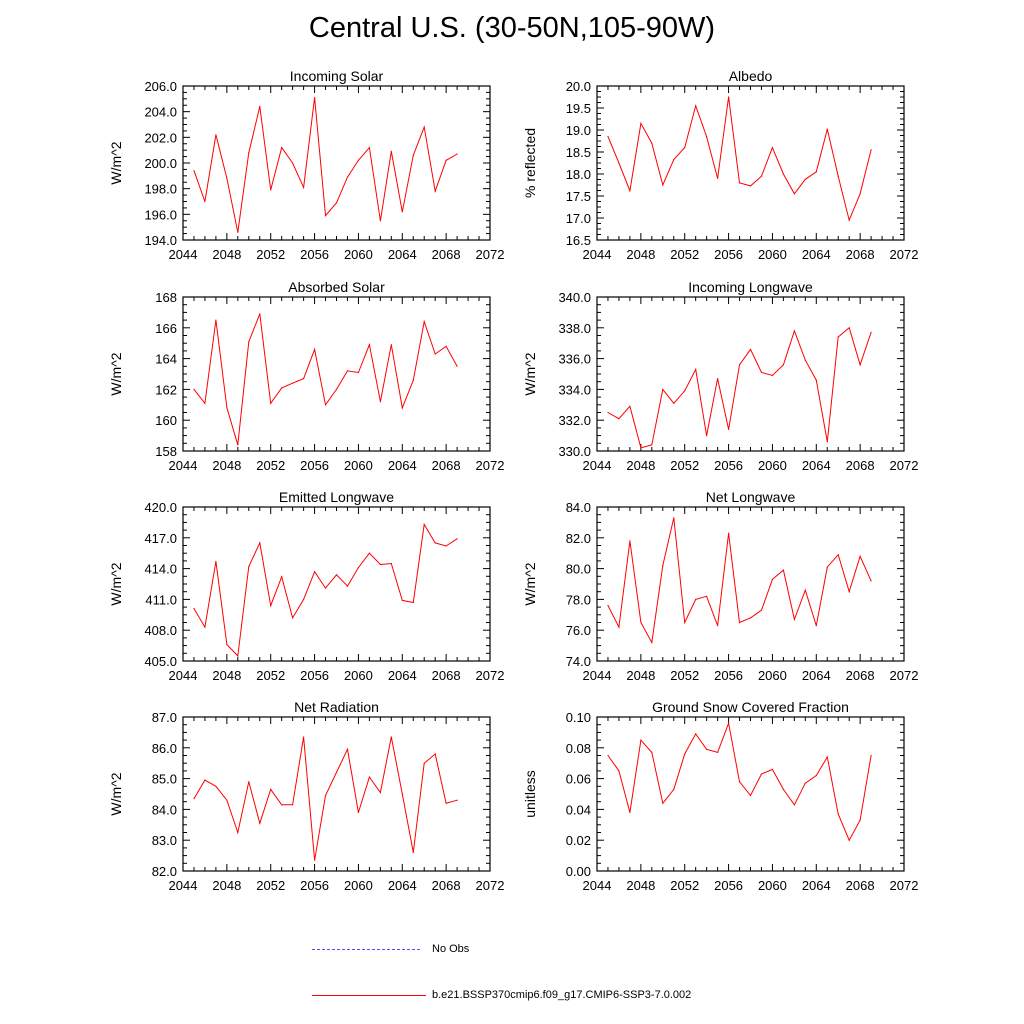 Image resolution: width=1024 pixels, height=1024 pixels. What do you see at coordinates (578, 152) in the screenshot?
I see `y-tick-label: 18.5` at bounding box center [578, 152].